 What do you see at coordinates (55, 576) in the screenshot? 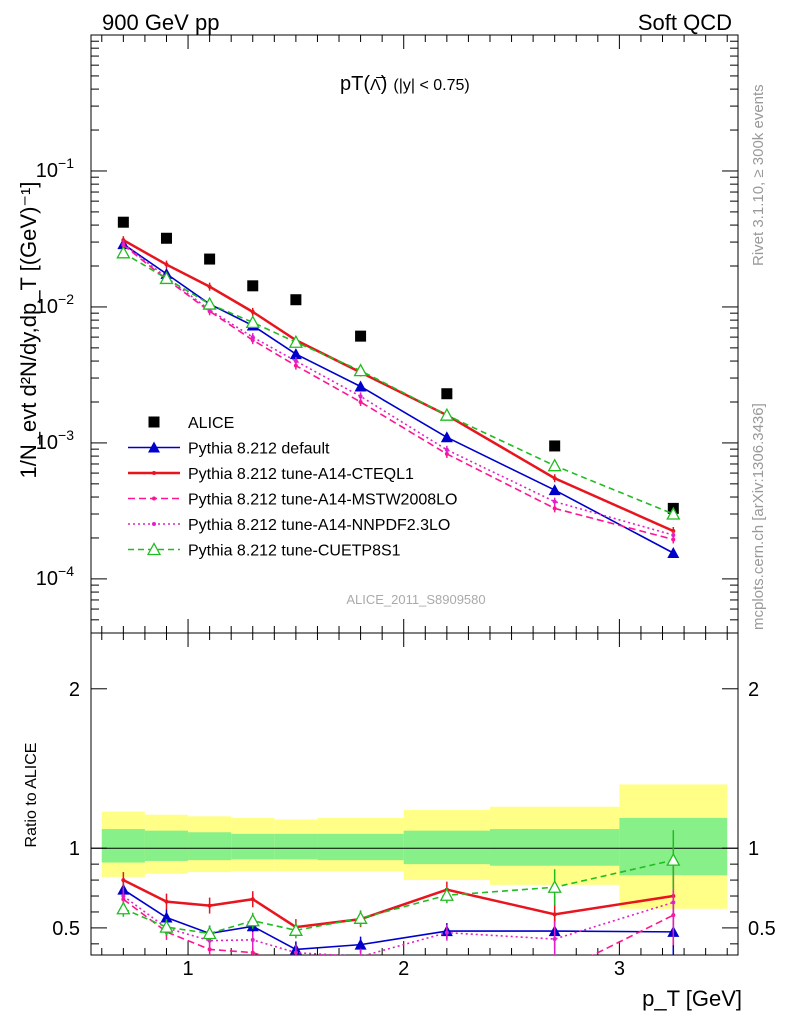
I see `y-tick-label: 10⁻⁴` at bounding box center [55, 576].